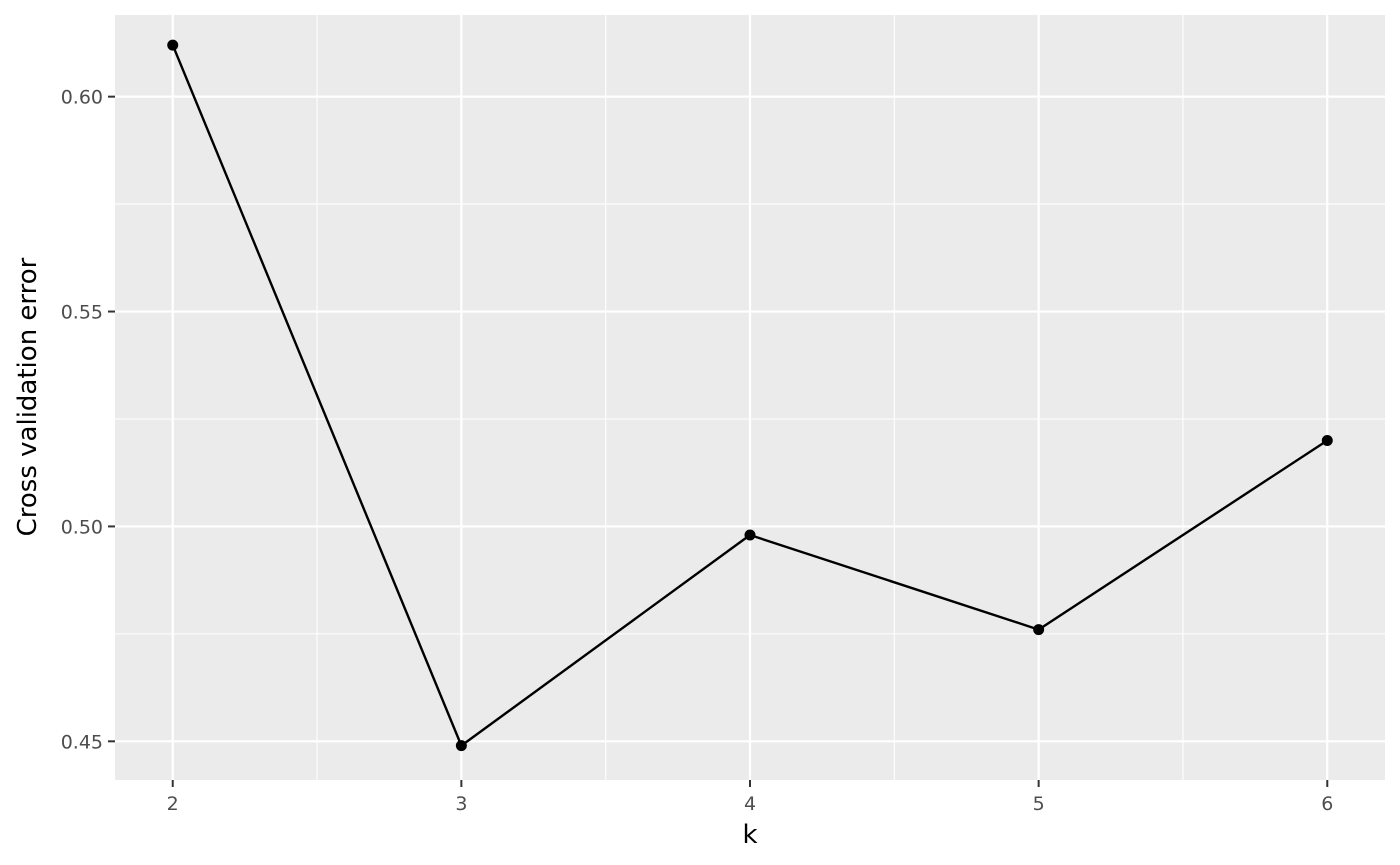 This screenshot has width=1400, height=865. Describe the element at coordinates (1327, 804) in the screenshot. I see `x-tick-label-4: 6` at that location.